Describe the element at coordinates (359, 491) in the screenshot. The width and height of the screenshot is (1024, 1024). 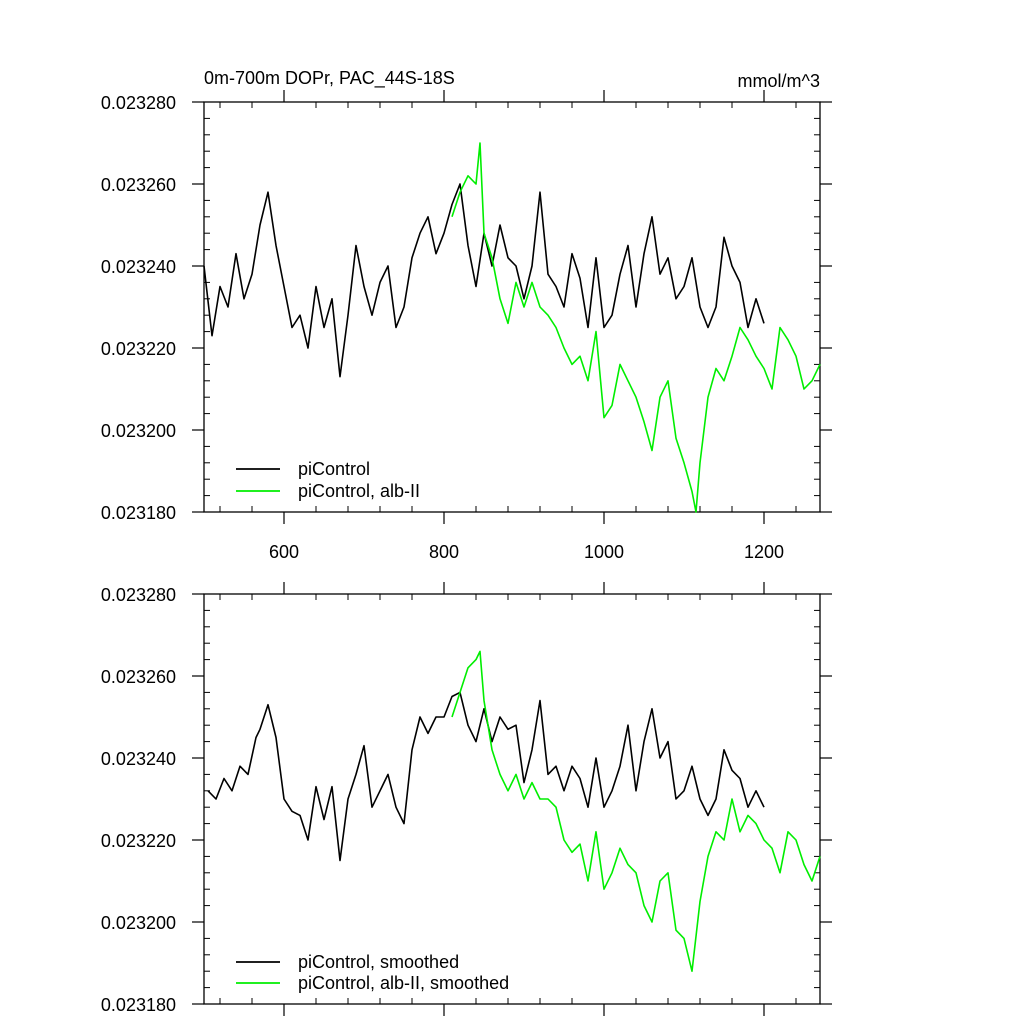
I see `legend-label-alb-ii: piControl, alb-II` at that location.